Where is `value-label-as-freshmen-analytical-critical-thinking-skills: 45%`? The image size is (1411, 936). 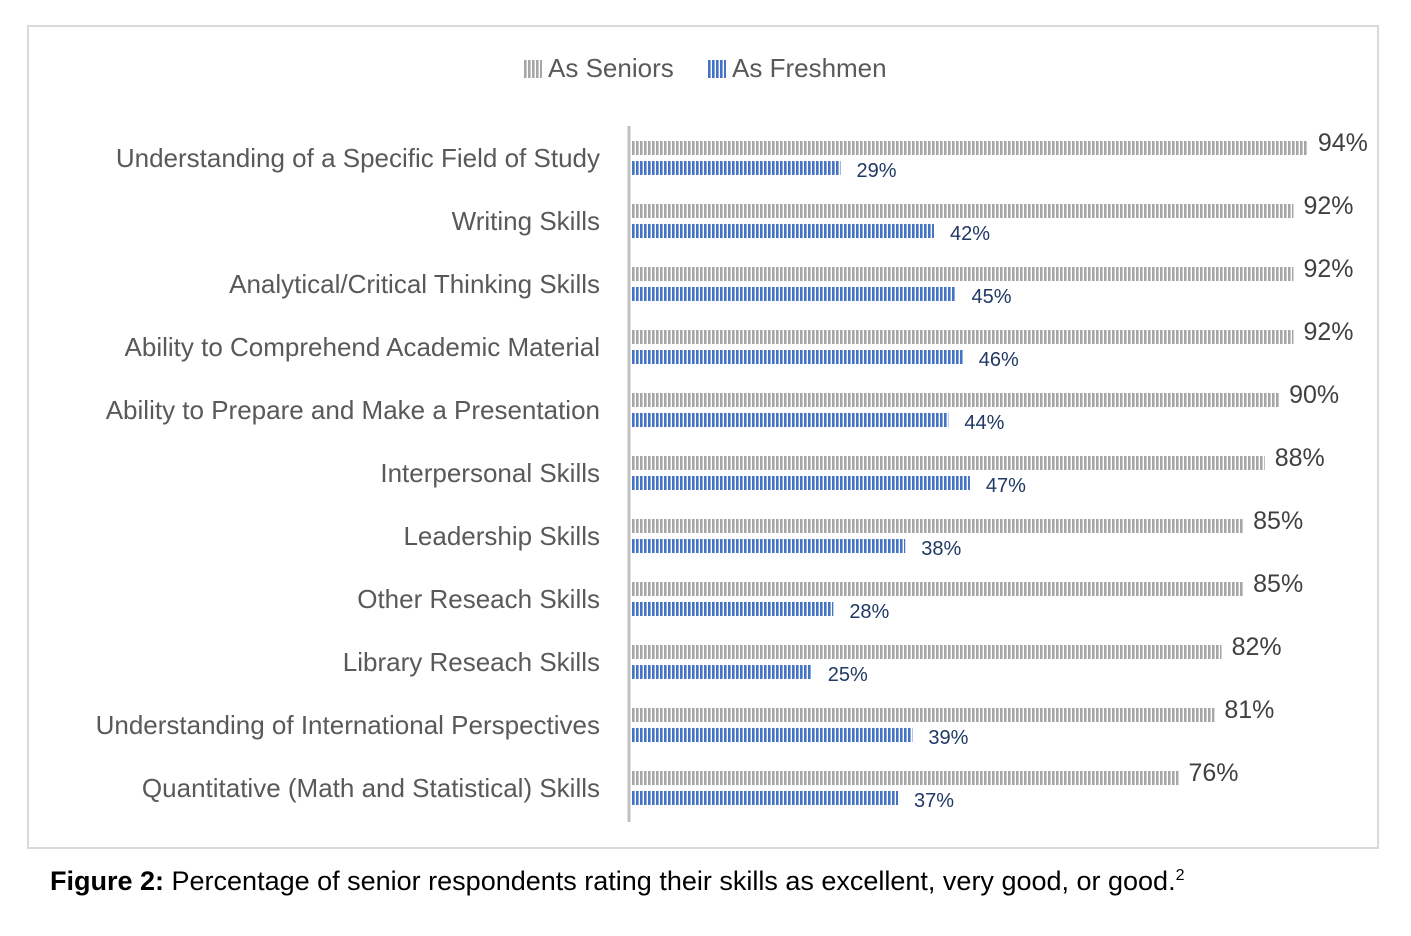
value-label-as-freshmen-analytical-critical-thinking-skills: 45% is located at coordinates (992, 297).